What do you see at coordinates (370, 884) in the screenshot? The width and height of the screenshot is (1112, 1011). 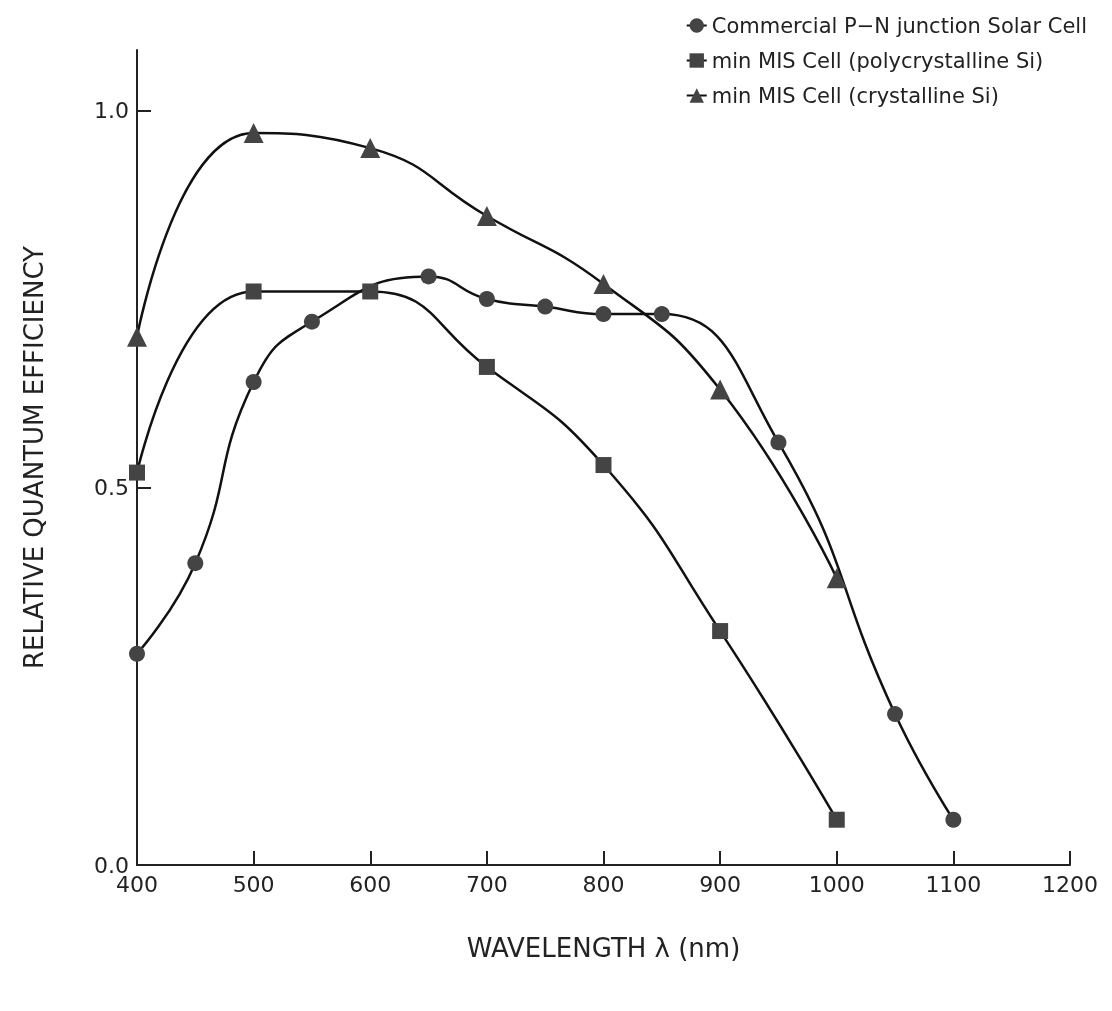 I see `x-tick-label: 600` at bounding box center [370, 884].